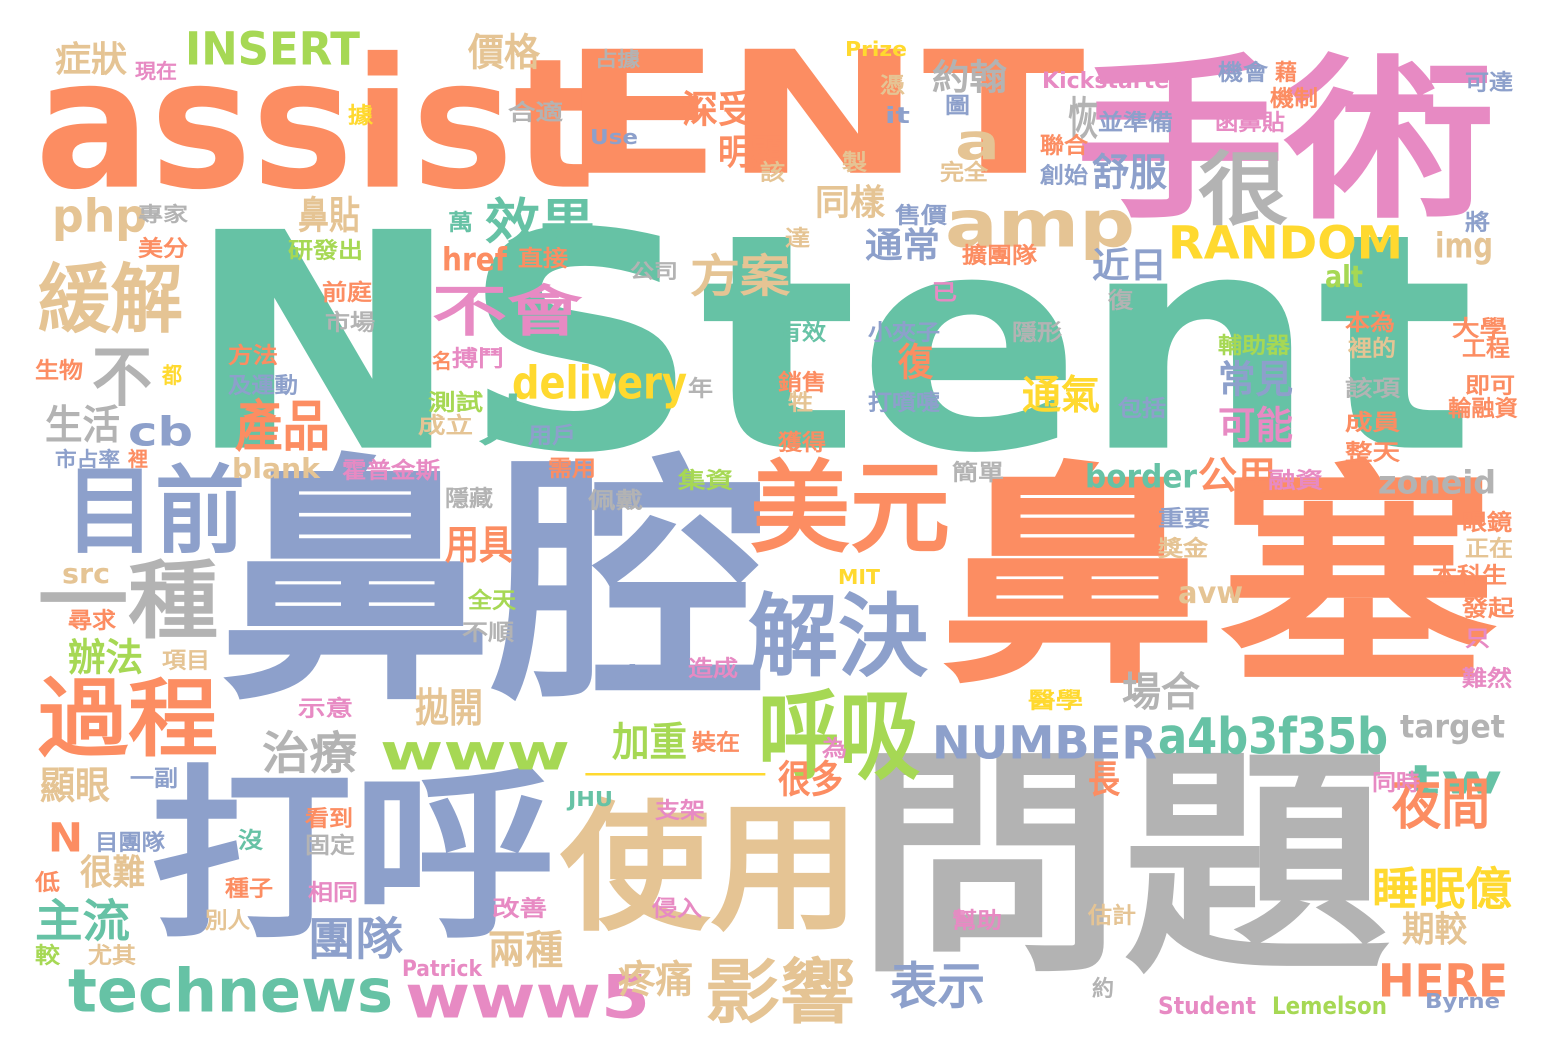 Image resolution: width=1548 pixels, height=1052 pixels. I want to click on word-low: 低, so click(48, 882).